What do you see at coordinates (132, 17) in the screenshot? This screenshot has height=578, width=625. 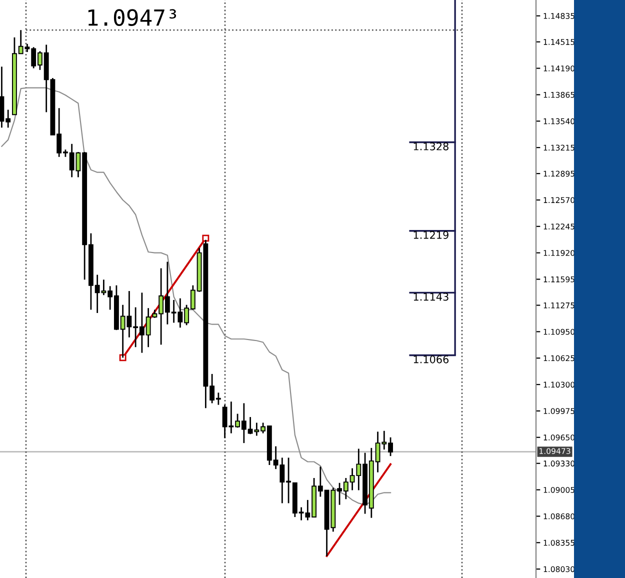 I see `annotation: 1.0947³` at bounding box center [132, 17].